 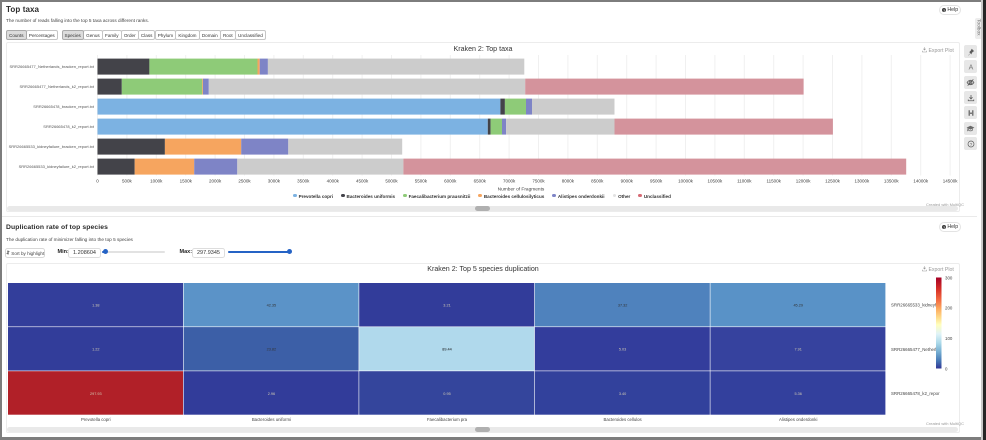 What do you see at coordinates (970, 68) in the screenshot?
I see `svg-text: A` at bounding box center [970, 68].